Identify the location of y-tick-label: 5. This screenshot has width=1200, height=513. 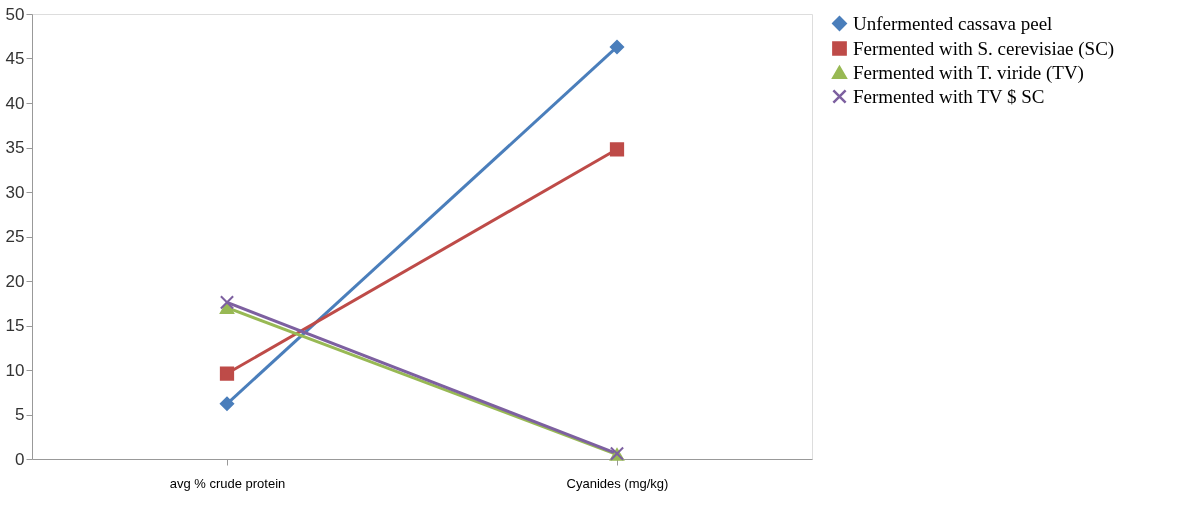
(20, 414).